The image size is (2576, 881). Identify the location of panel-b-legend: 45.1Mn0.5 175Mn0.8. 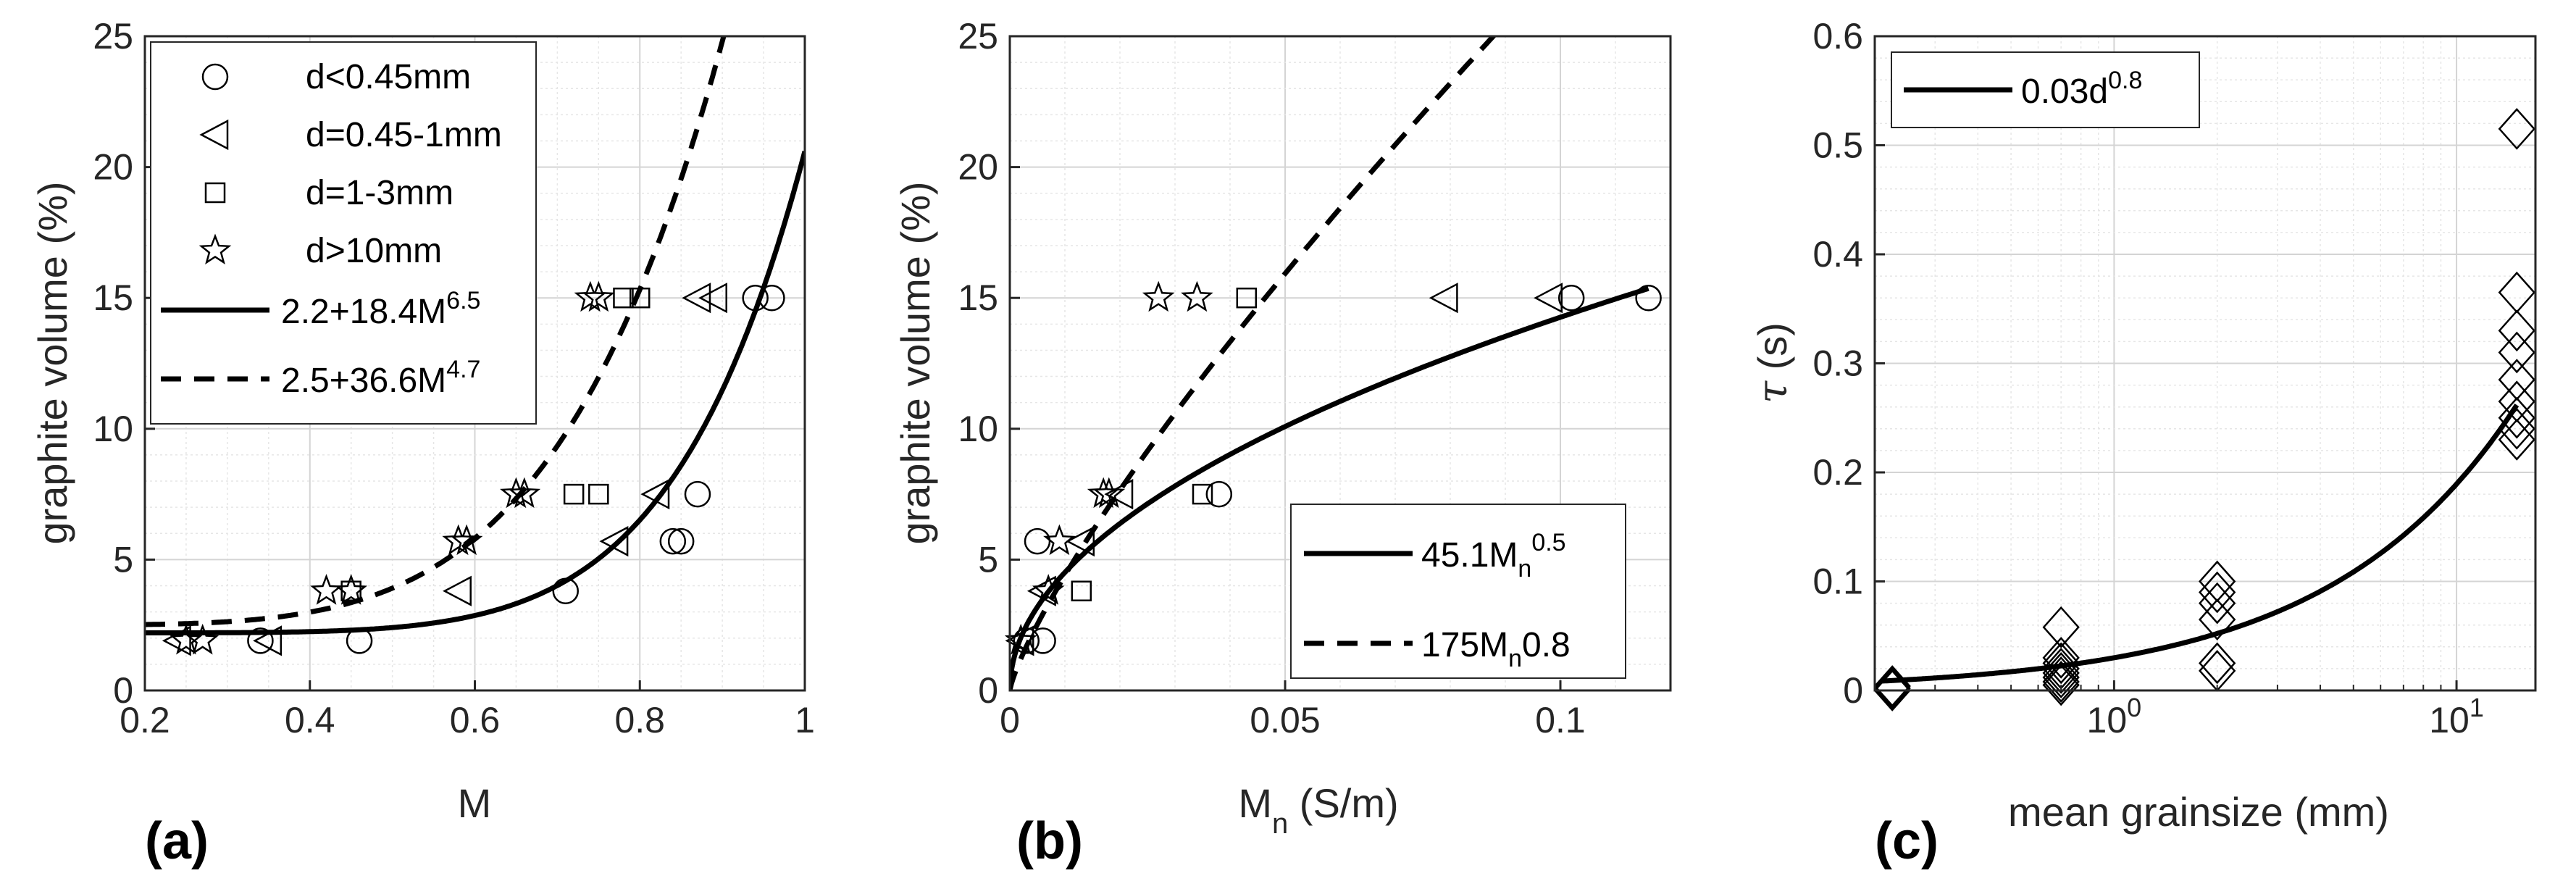
(1458, 591).